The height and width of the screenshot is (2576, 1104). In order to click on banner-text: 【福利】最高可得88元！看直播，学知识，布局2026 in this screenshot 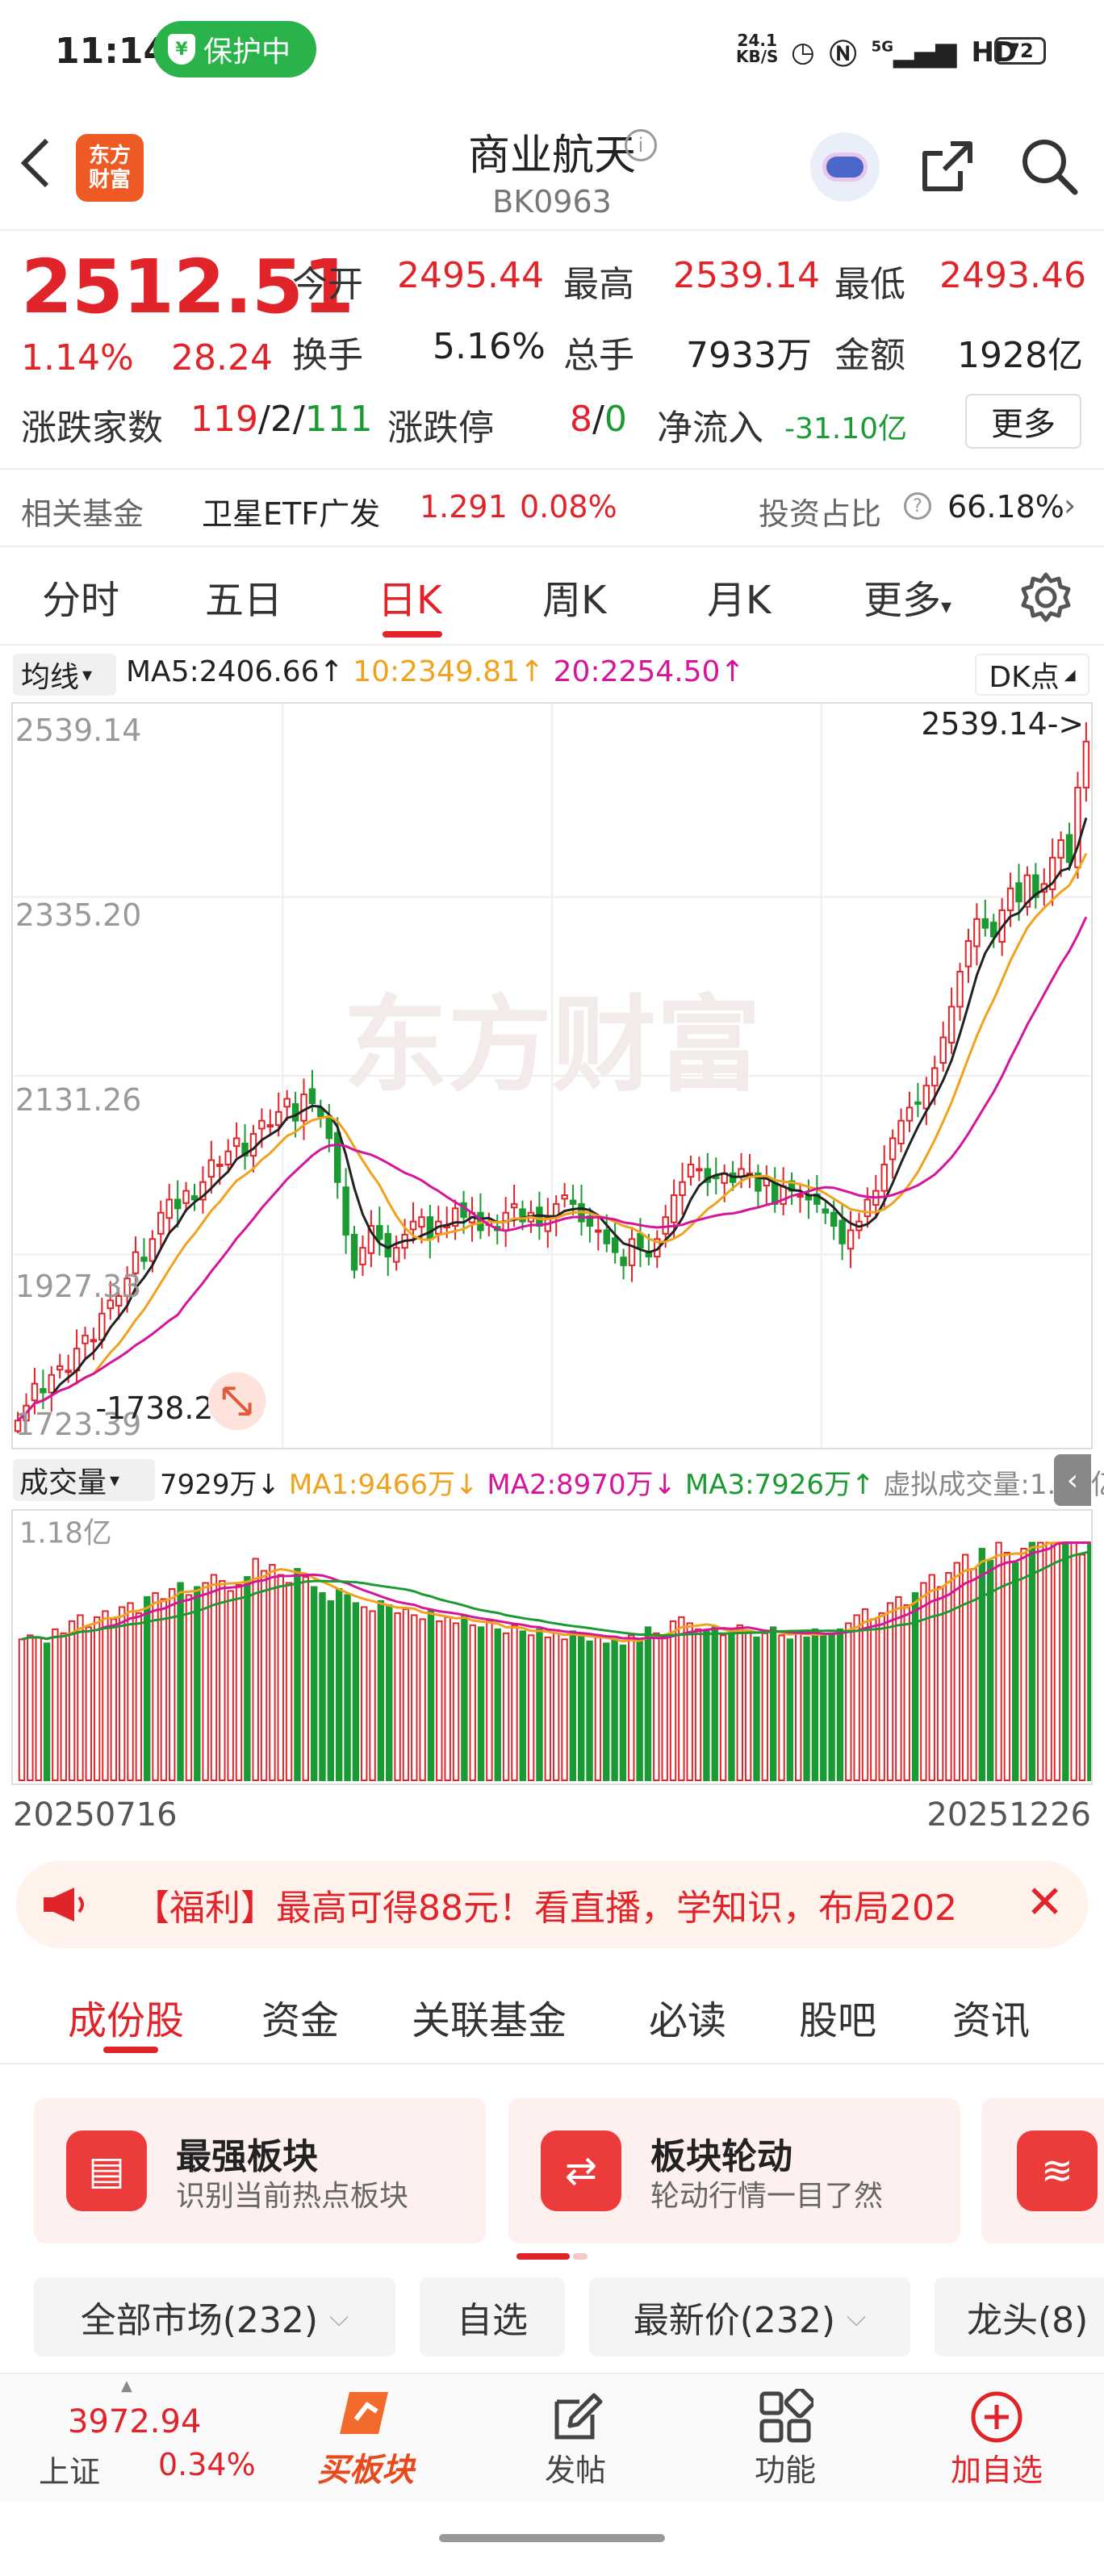, I will do `click(545, 1908)`.